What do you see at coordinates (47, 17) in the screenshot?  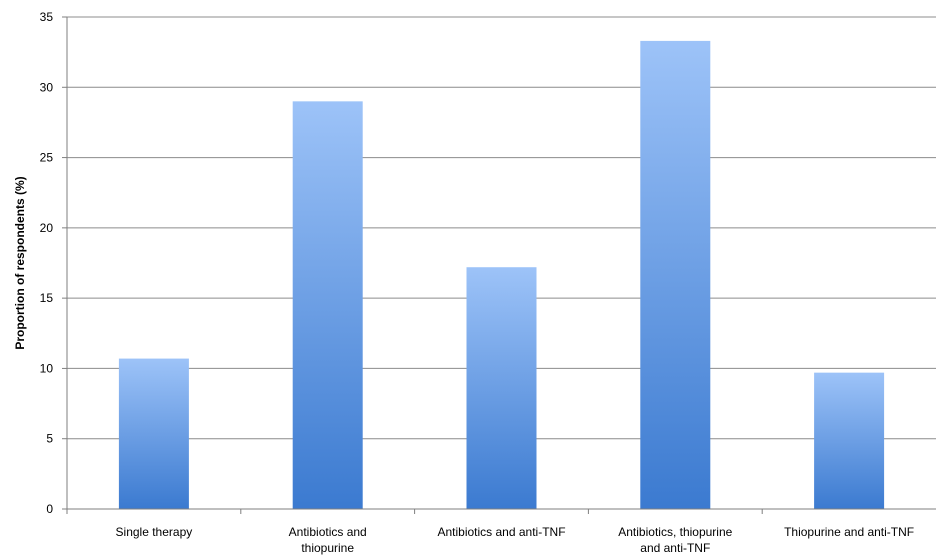 I see `y-tick-label: 35` at bounding box center [47, 17].